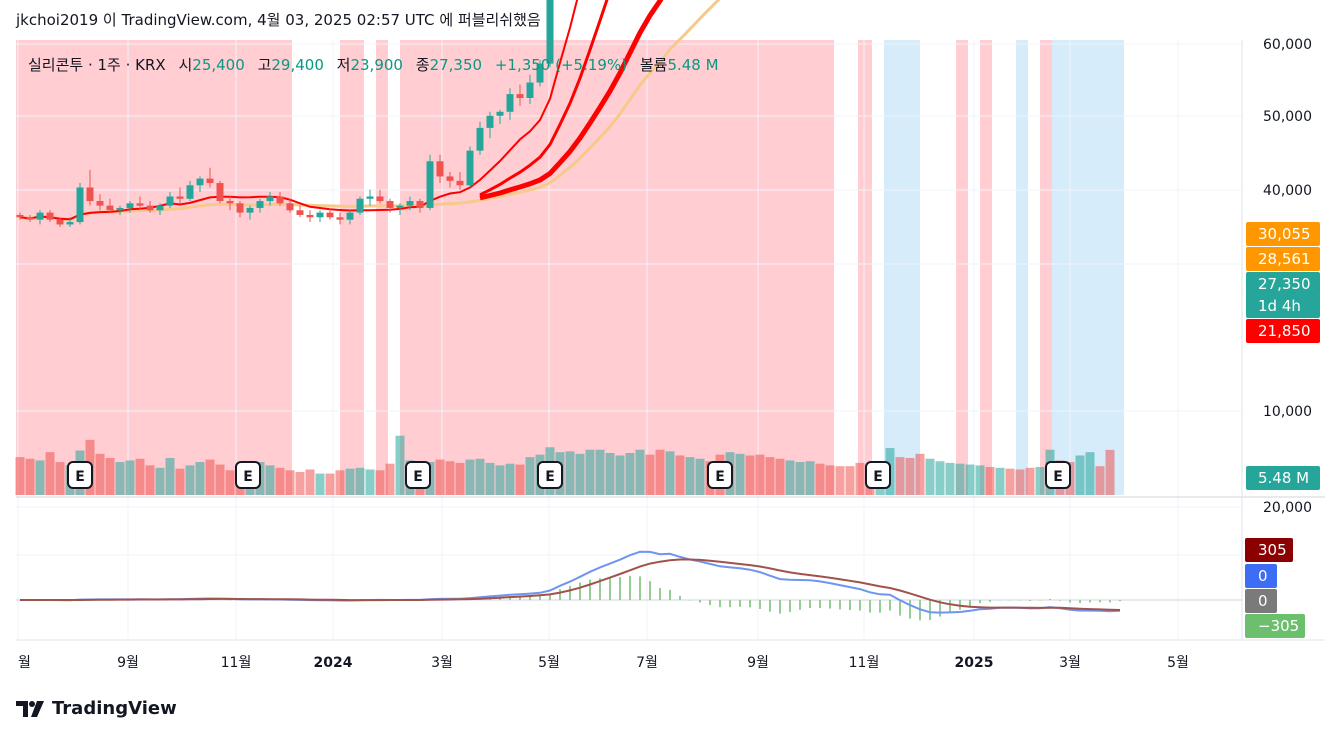  What do you see at coordinates (1279, 306) in the screenshot?
I see `price-badge-label: 1d 4h` at bounding box center [1279, 306].